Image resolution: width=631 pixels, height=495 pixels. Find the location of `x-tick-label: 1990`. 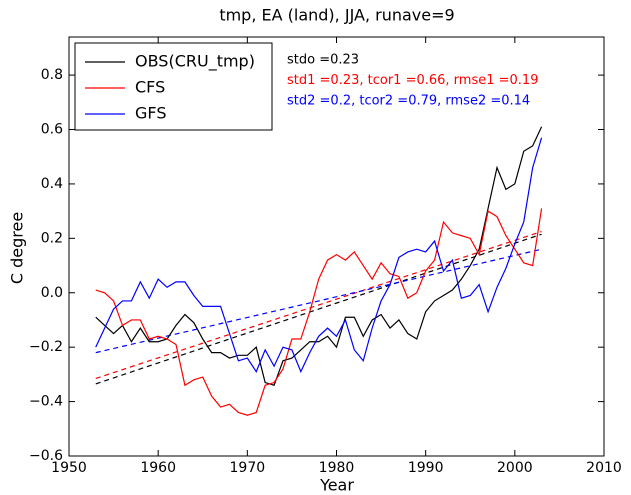

x-tick-label: 1990 is located at coordinates (426, 468).